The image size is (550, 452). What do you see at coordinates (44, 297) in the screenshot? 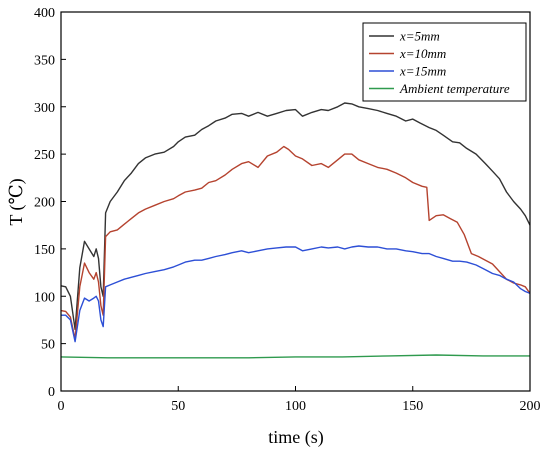
I see `y-tick-label: 100` at bounding box center [44, 297].